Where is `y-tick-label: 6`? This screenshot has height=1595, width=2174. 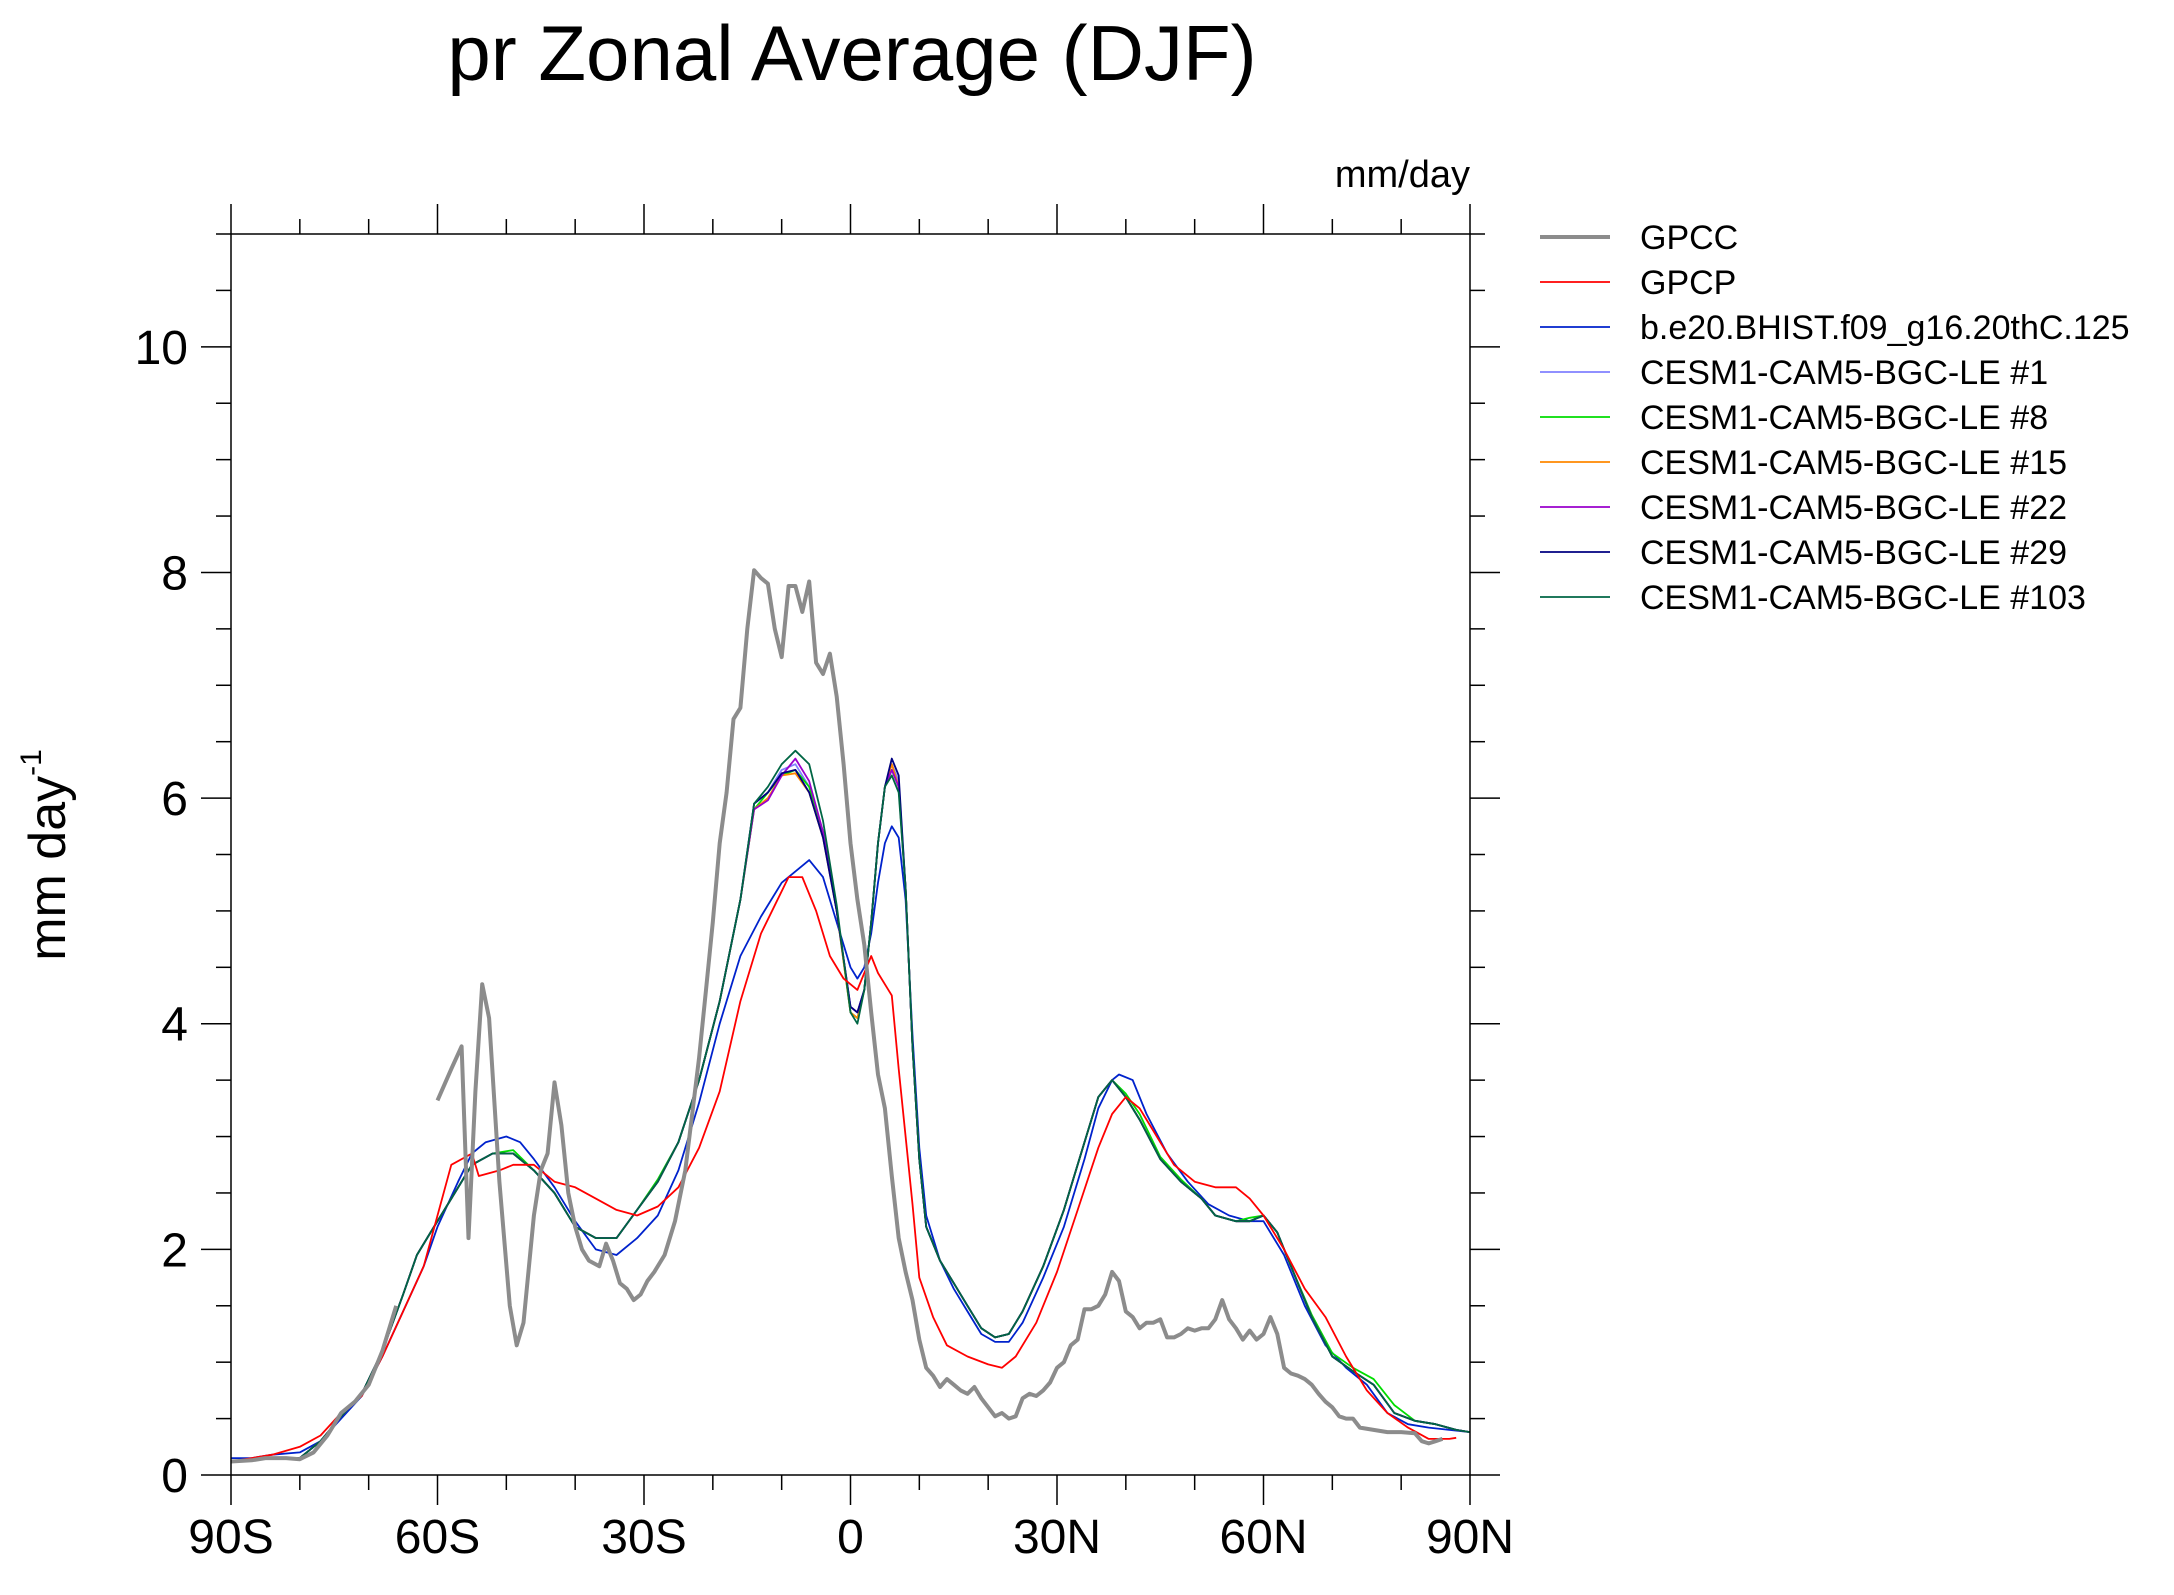 y-tick-label: 6 is located at coordinates (174, 799).